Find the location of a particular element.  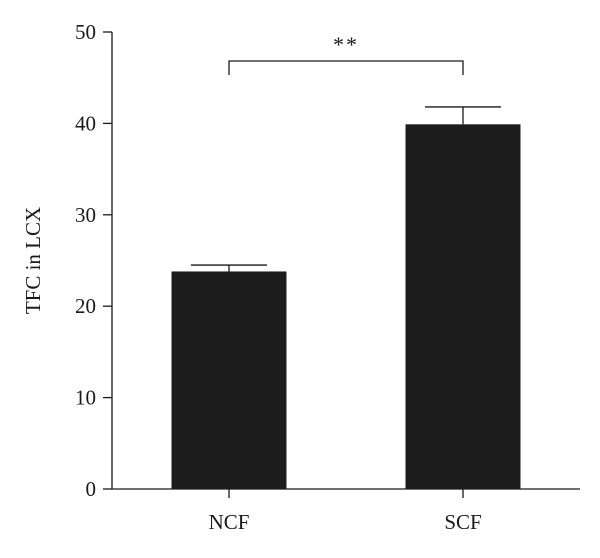

y-axis-title: TFC in LCX is located at coordinates (33, 260).